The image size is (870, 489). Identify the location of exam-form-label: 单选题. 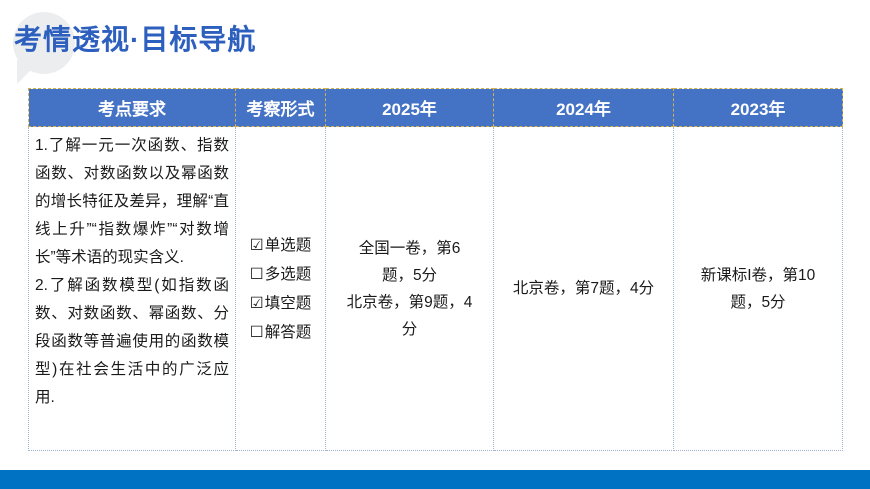
(288, 245).